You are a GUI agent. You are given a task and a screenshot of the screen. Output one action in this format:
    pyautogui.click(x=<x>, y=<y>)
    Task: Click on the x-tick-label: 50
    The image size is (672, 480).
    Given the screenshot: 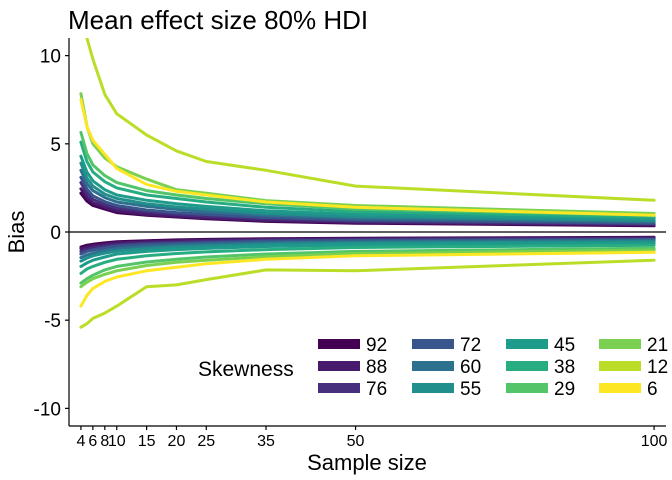 What is the action you would take?
    pyautogui.click(x=356, y=441)
    